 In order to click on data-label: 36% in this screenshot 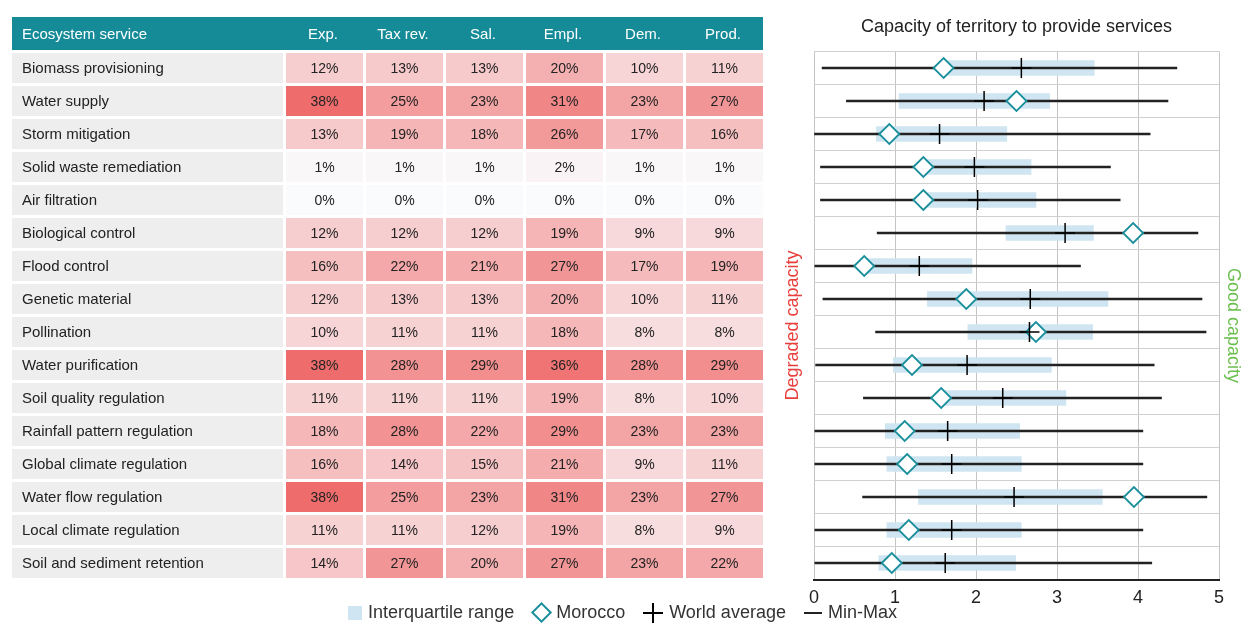, I will do `click(564, 365)`.